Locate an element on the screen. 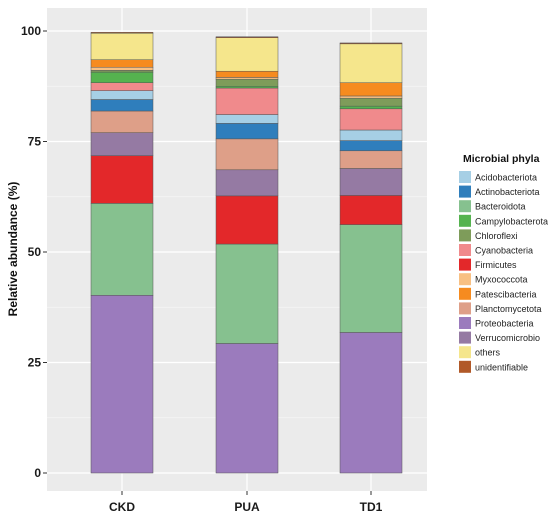  legend-item-proteobacteria: Proteobacteria is located at coordinates (496, 323).